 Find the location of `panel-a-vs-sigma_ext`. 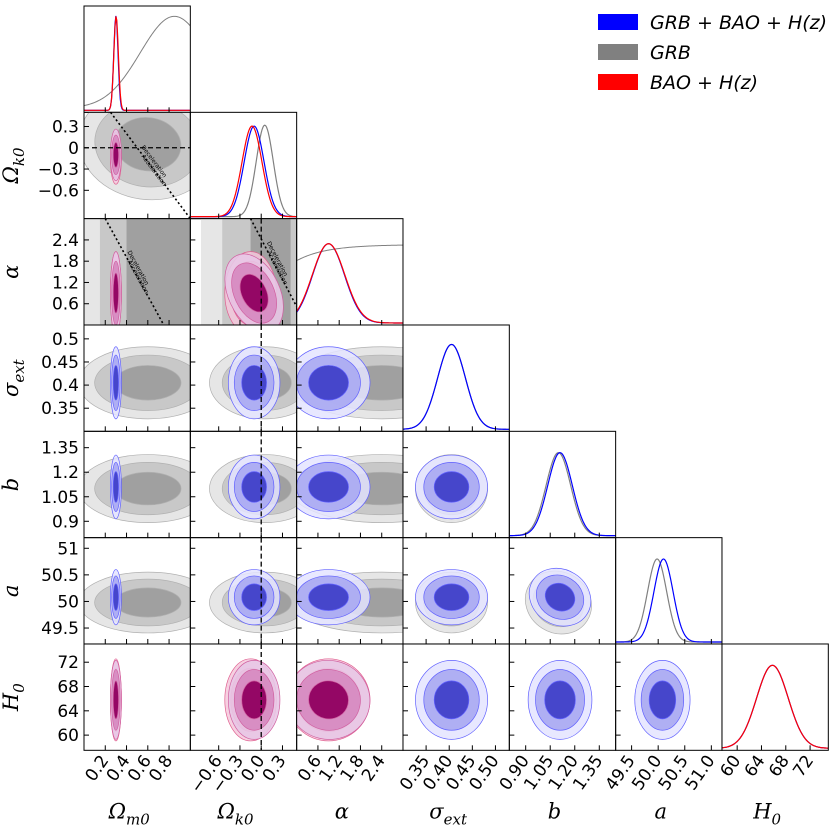

panel-a-vs-sigma_ext is located at coordinates (451, 601).